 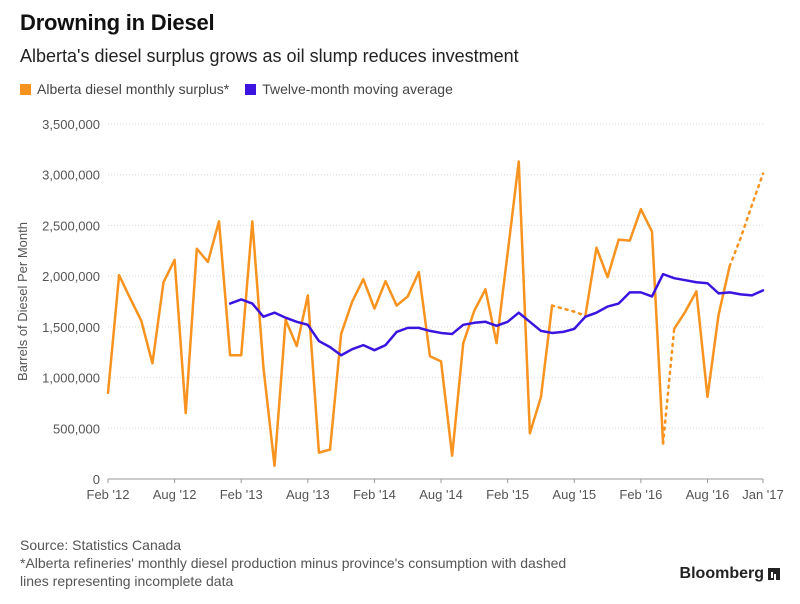 What do you see at coordinates (496, 314) in the screenshot?
I see `moving-average-line-segment` at bounding box center [496, 314].